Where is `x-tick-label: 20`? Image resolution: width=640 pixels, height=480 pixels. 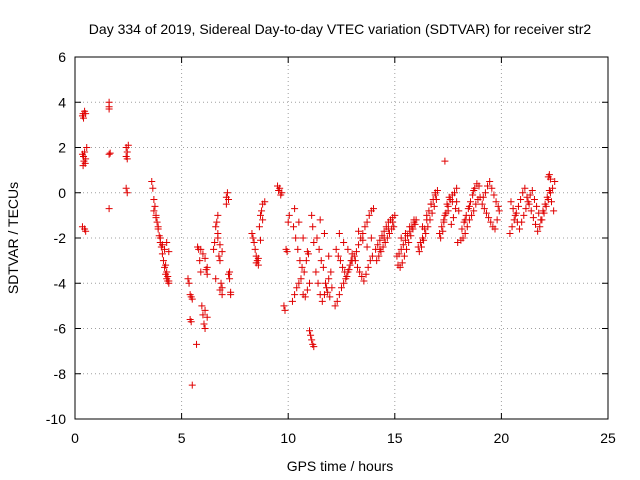 x-tick-label: 20 is located at coordinates (502, 438).